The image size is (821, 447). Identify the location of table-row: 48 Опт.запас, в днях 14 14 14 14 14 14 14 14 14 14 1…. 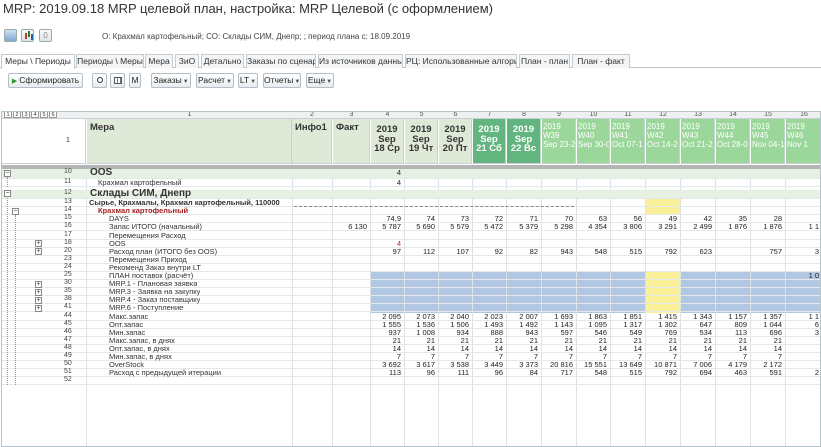
(411, 348).